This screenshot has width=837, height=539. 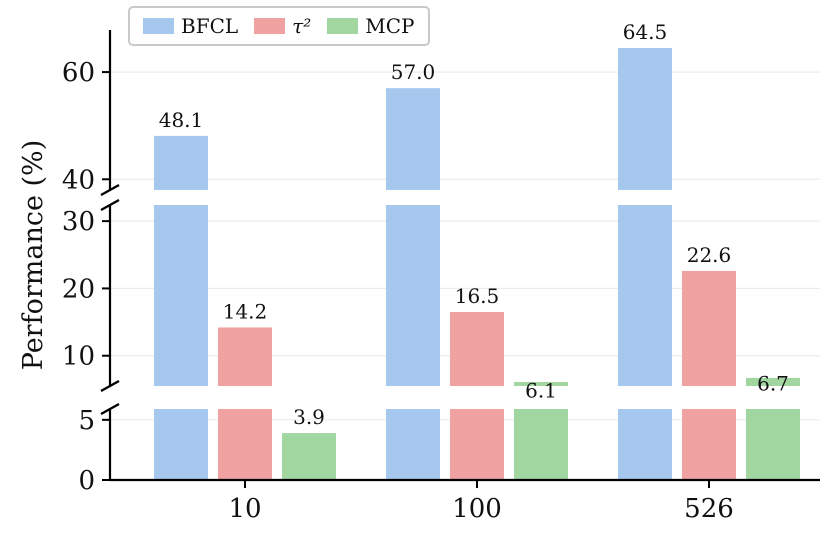 I want to click on legend-item-tau2: τ², so click(x=282, y=26).